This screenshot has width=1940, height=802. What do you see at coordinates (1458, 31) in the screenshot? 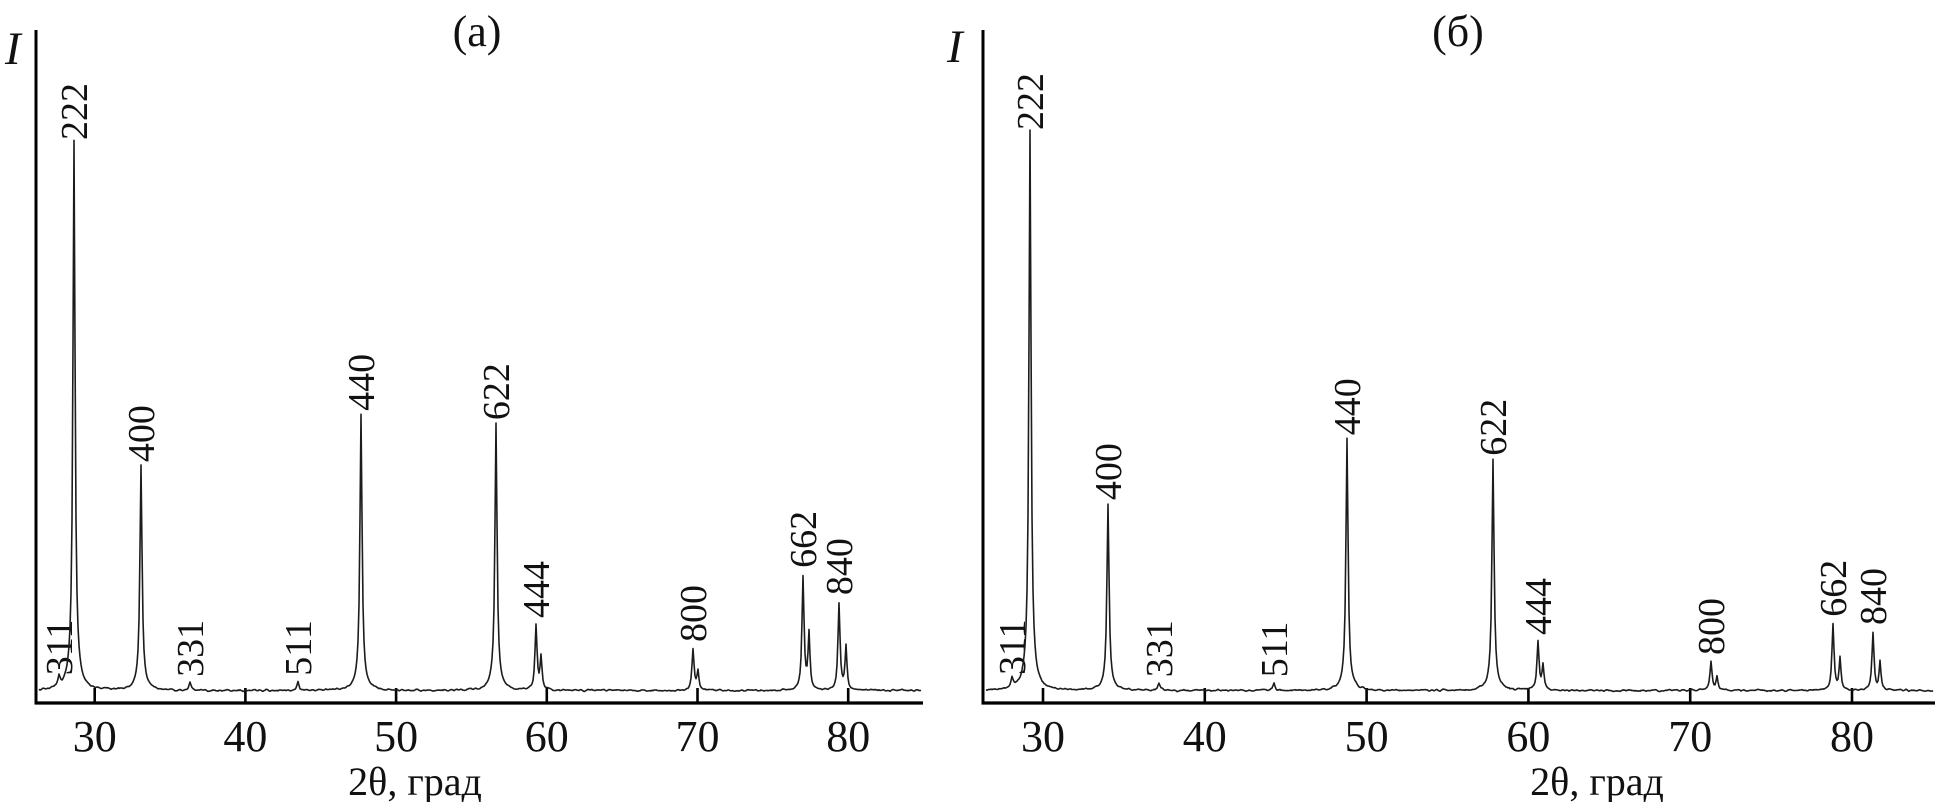
I see `panel-b-title: (б)` at bounding box center [1458, 31].